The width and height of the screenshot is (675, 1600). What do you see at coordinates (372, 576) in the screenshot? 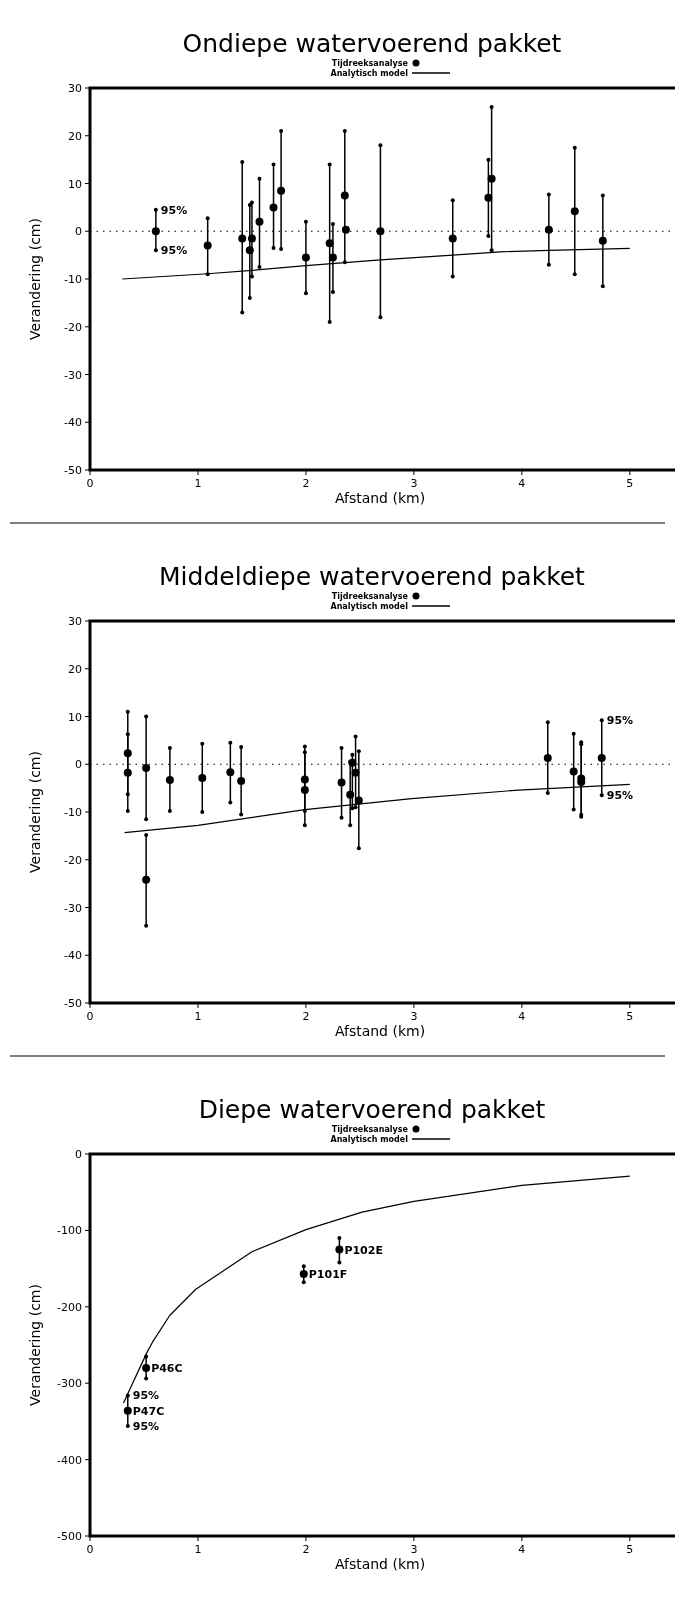
I see `chart-title: Middeldiepe watervoerend pakket` at bounding box center [372, 576].